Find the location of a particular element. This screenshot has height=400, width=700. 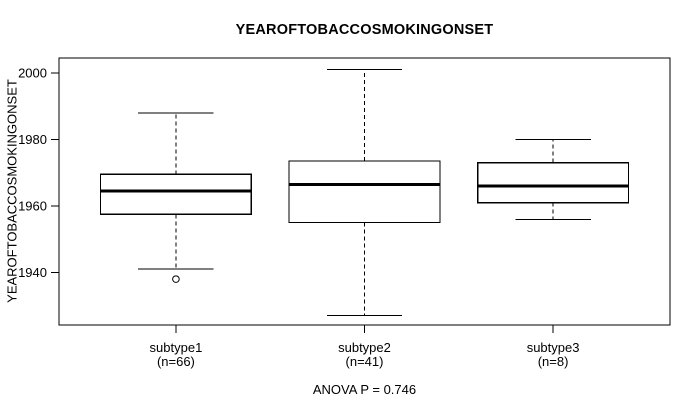

chart-title: YEAROFTOBACCOSMOKINGONSET is located at coordinates (364, 30).